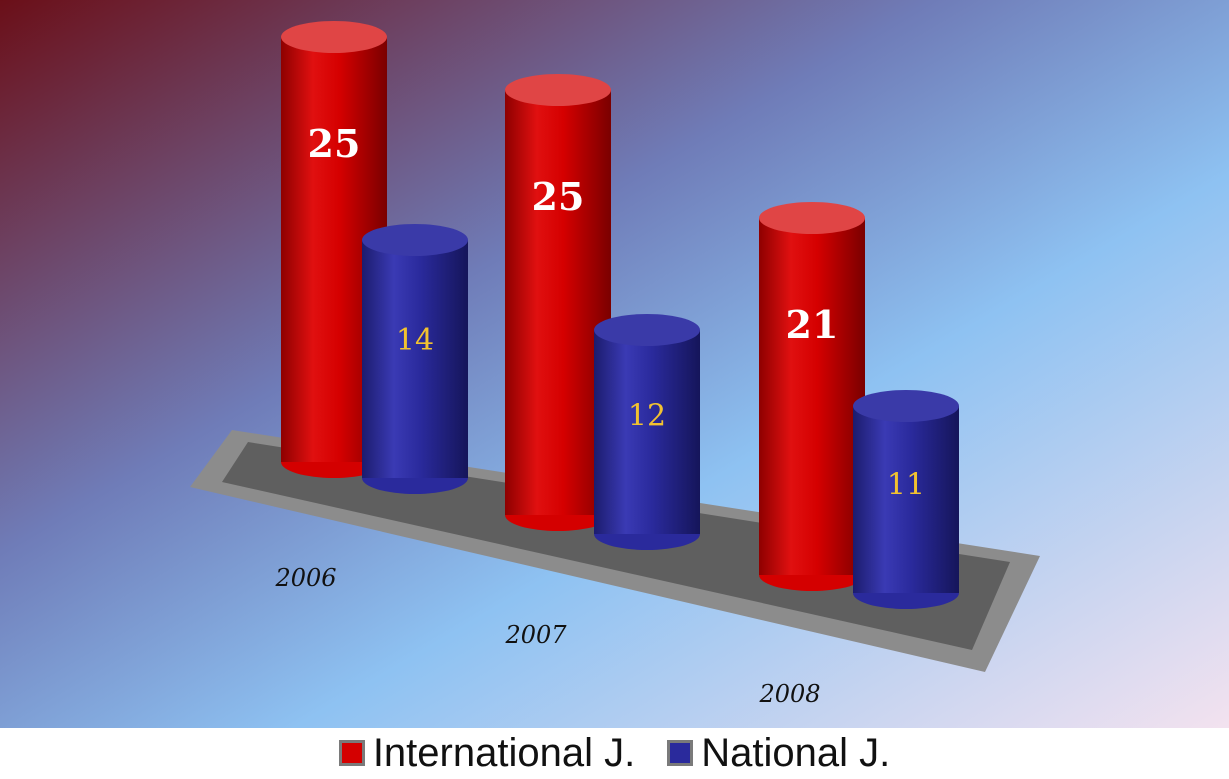 This screenshot has height=779, width=1229. I want to click on x-tick-label: 2008, so click(789, 694).